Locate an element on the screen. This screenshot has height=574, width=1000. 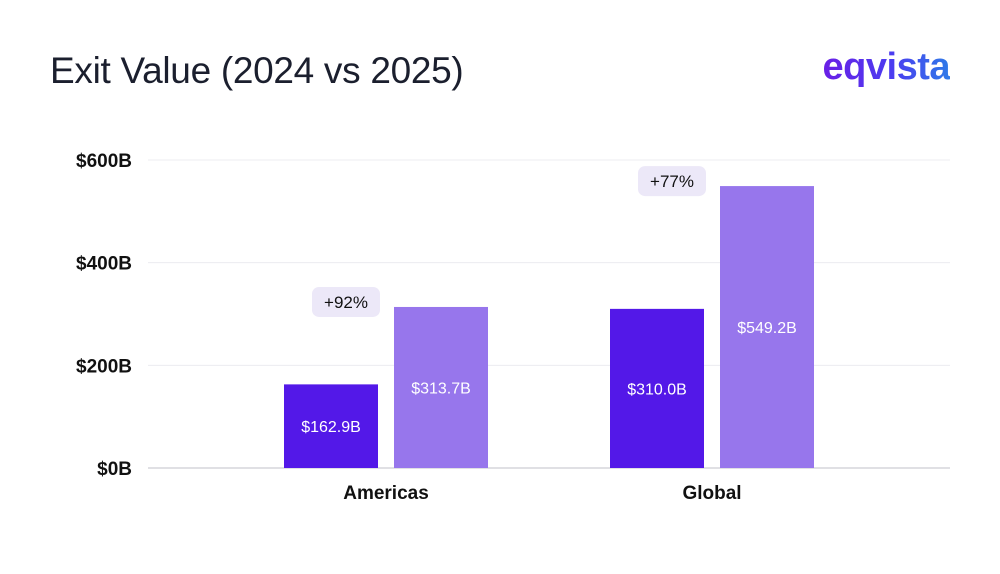
x-tick-label: Americas is located at coordinates (386, 493).